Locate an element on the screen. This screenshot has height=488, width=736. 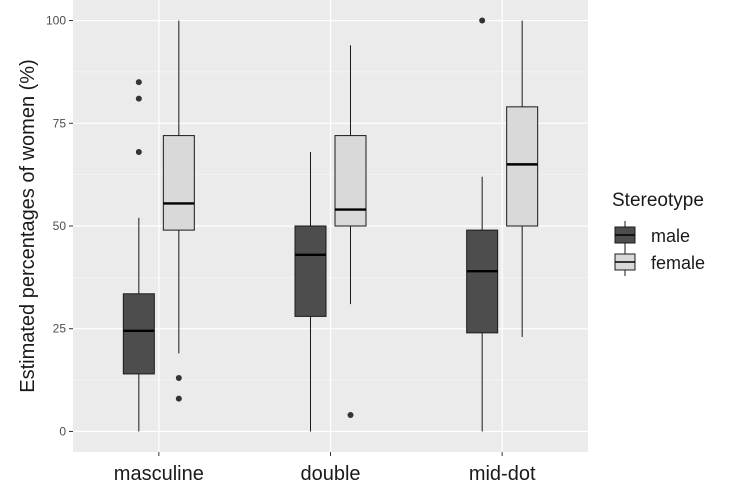
x-tick-label-double: double is located at coordinates (330, 474).